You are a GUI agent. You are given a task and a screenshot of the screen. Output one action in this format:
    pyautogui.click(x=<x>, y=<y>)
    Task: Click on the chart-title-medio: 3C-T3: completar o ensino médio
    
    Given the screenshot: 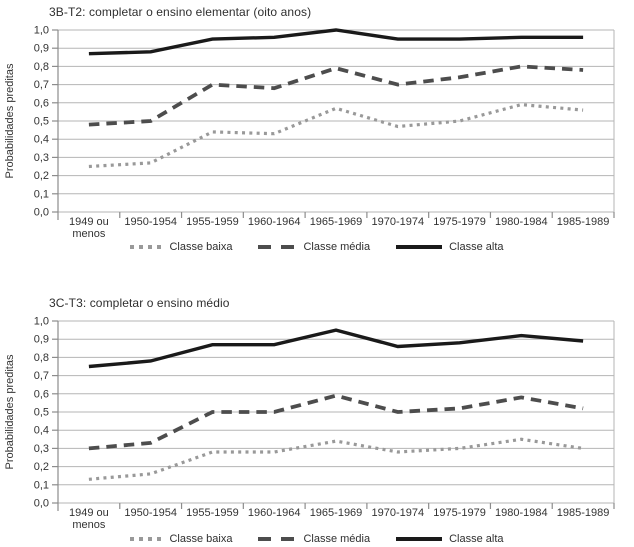 What is the action you would take?
    pyautogui.click(x=139, y=303)
    